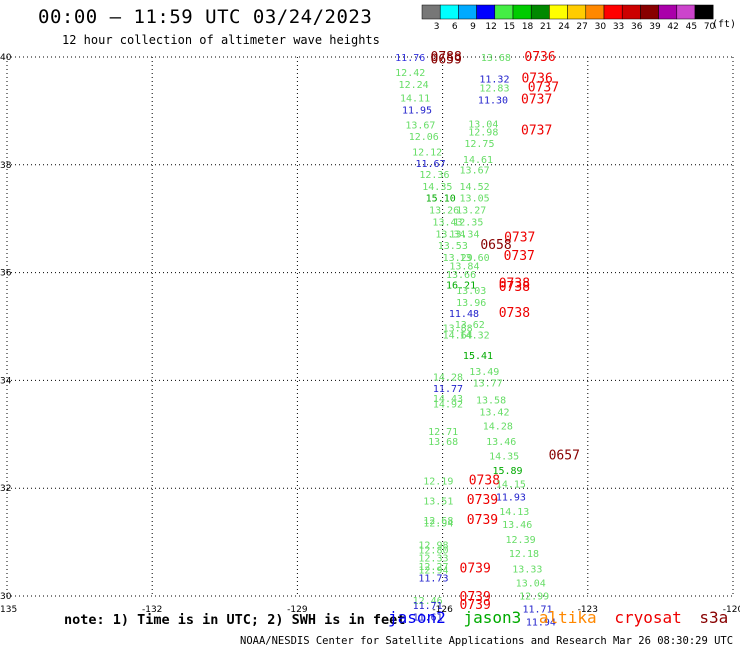 The height and width of the screenshot is (650, 740). Describe the element at coordinates (448, 378) in the screenshot. I see `swh-label: 14.28` at that location.